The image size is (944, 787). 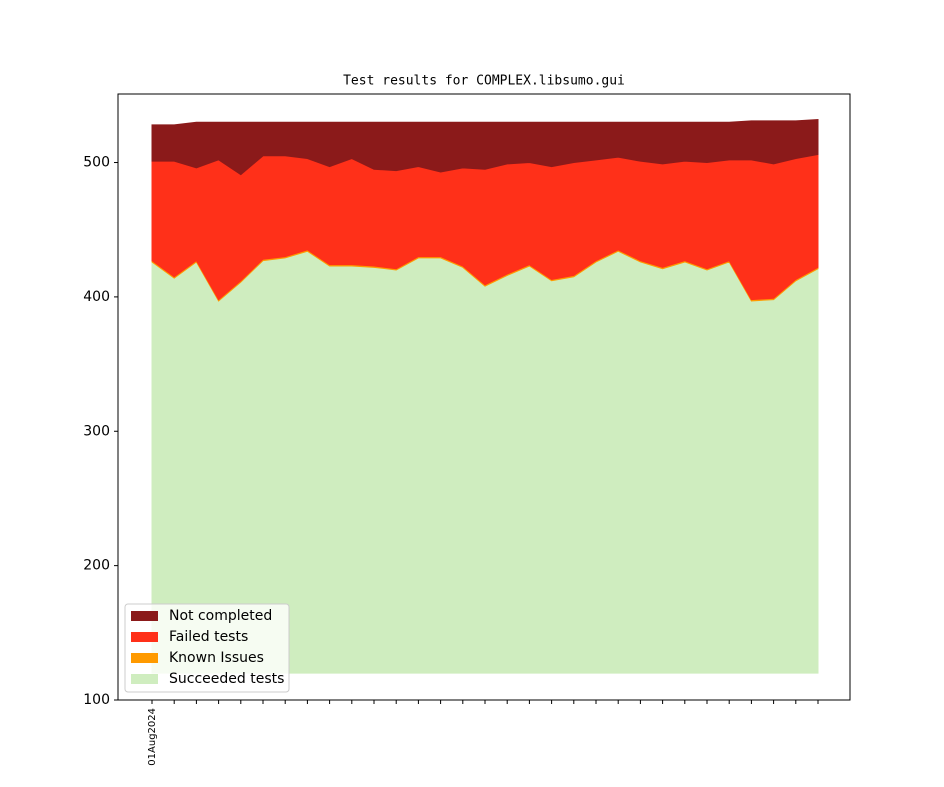 I want to click on legend-box, so click(x=207, y=648).